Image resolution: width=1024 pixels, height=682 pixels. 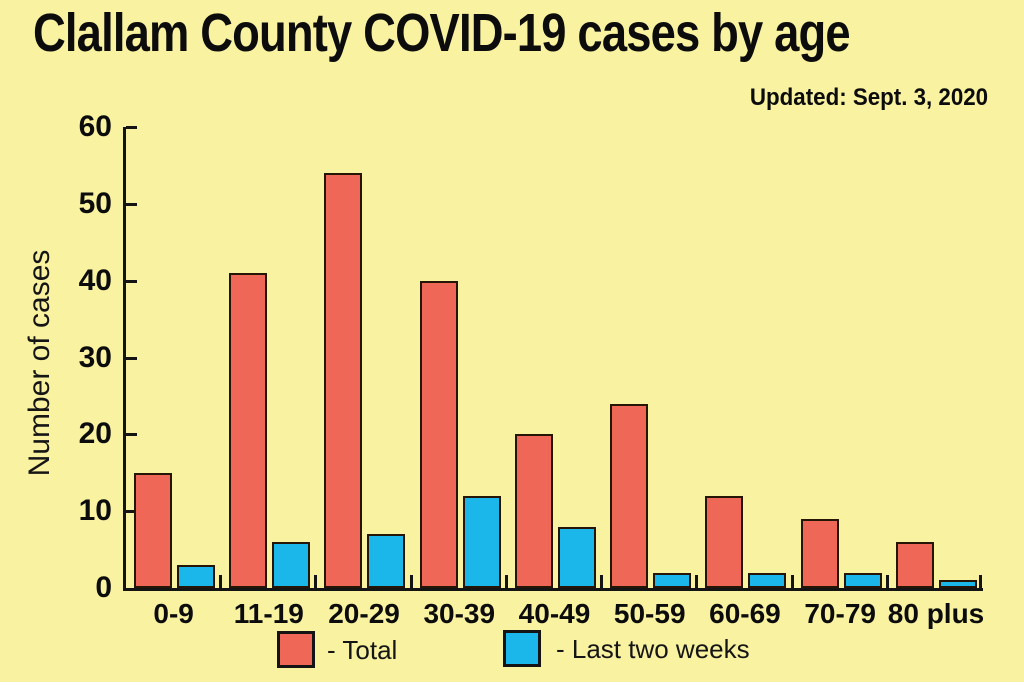 What do you see at coordinates (296, 649) in the screenshot?
I see `legend-swatch-total` at bounding box center [296, 649].